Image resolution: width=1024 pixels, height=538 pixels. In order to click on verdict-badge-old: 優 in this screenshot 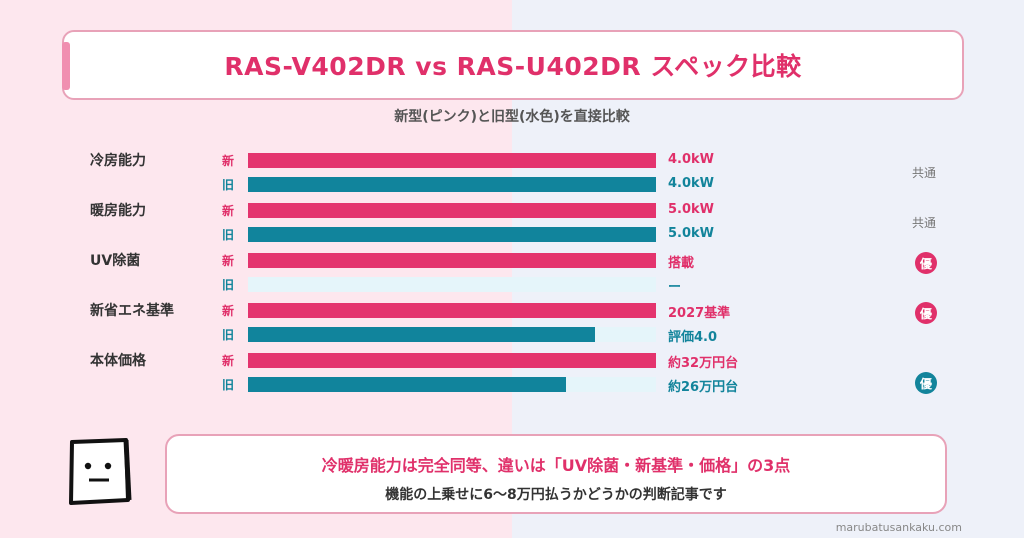, I will do `click(926, 383)`.